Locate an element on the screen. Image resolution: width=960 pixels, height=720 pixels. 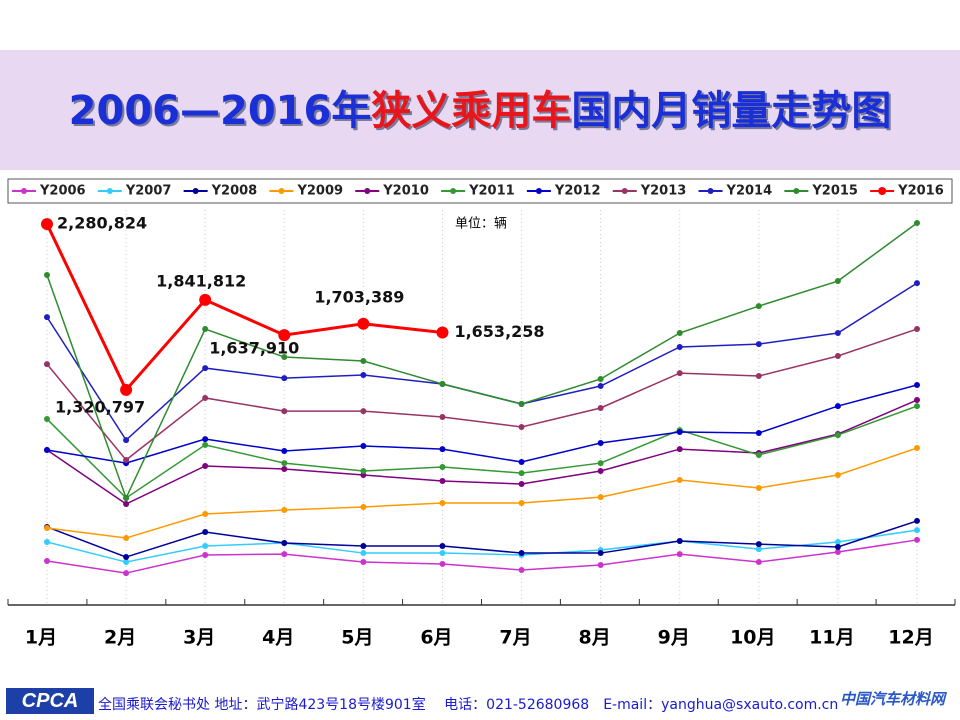
logo: CPCA is located at coordinates (50, 701).